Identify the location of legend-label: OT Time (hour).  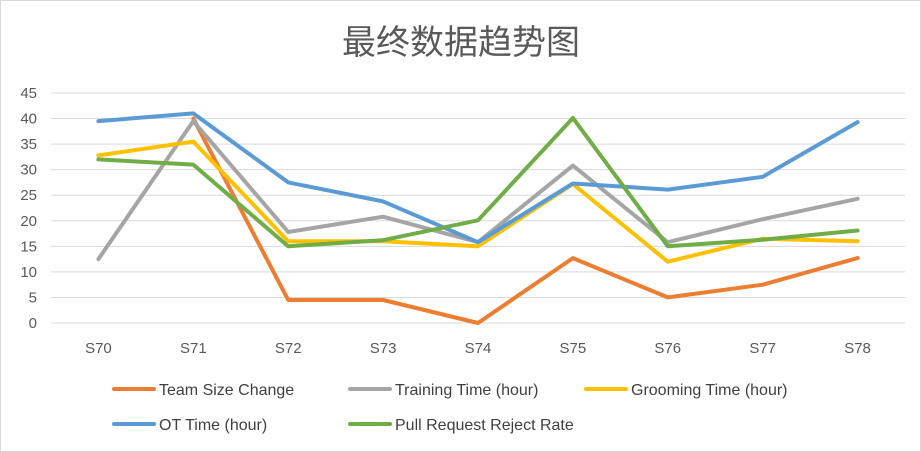
(213, 425).